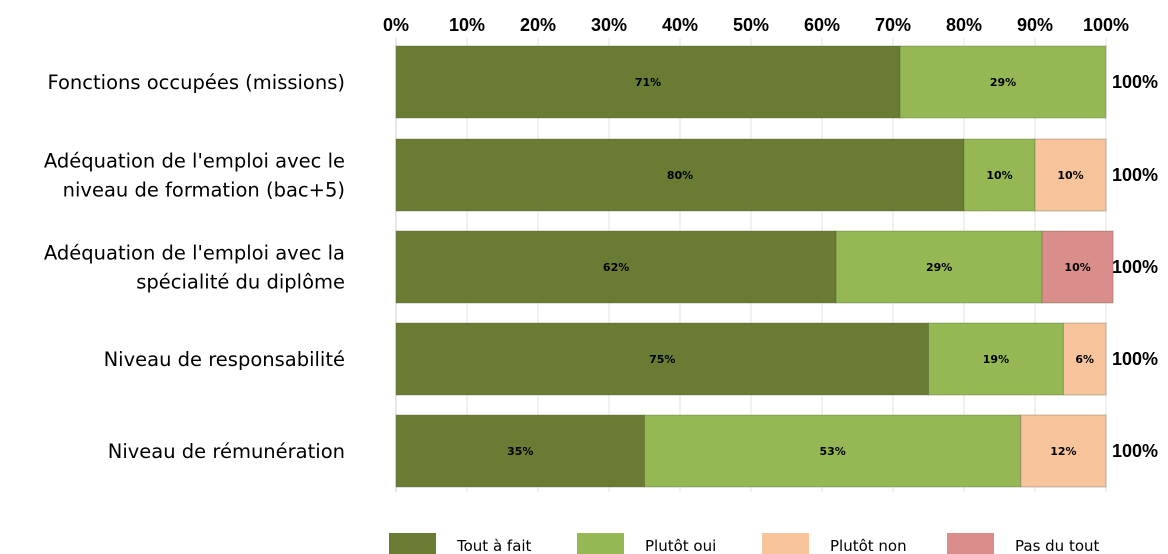 This screenshot has width=1168, height=554. I want to click on category-label: Niveau de responsabilité, so click(224, 359).